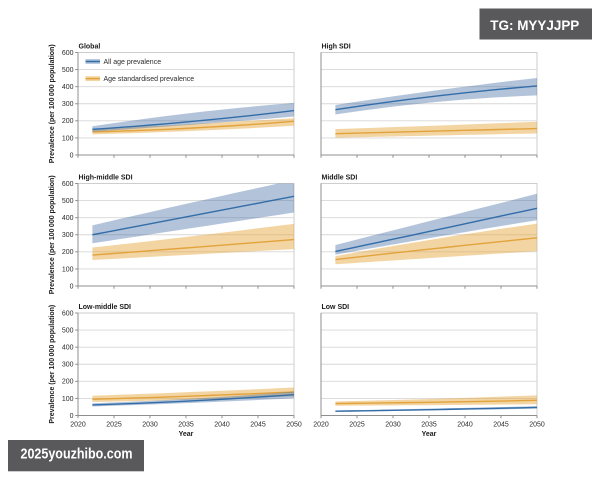 This screenshot has width=600, height=485. Describe the element at coordinates (90, 47) in the screenshot. I see `svg-text: Global` at that location.